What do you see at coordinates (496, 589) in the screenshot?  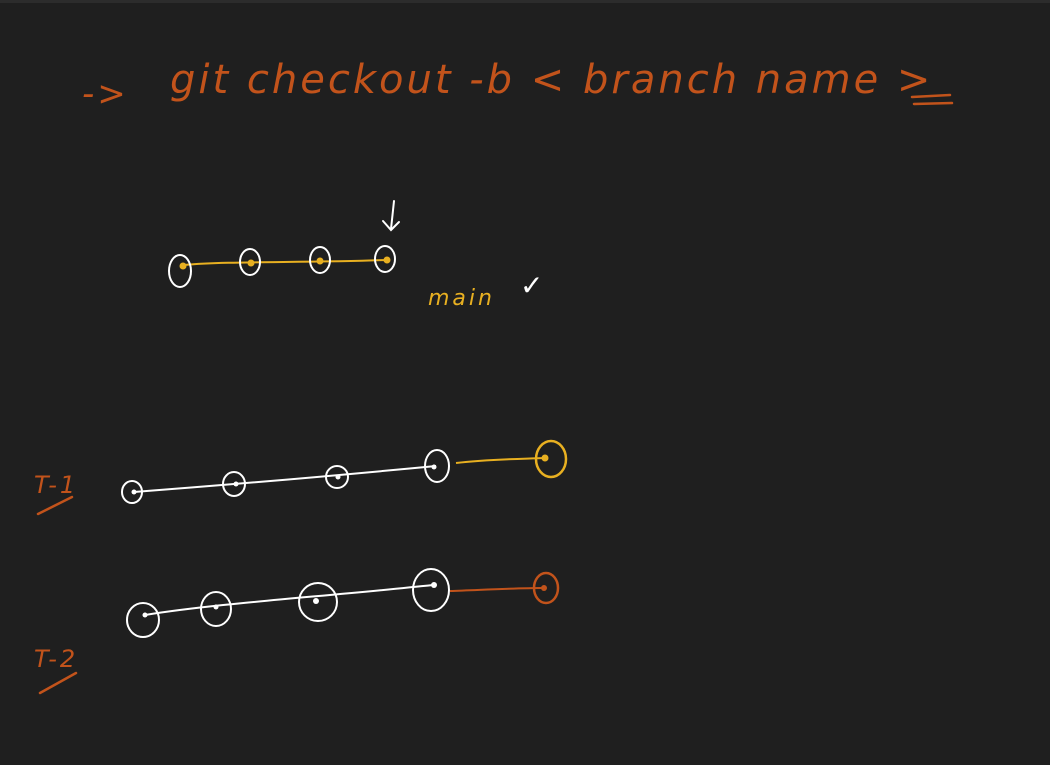 I see `t2-new-edge` at bounding box center [496, 589].